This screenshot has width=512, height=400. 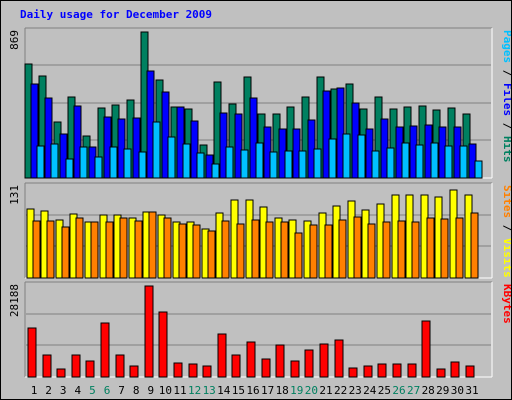 I want to click on x-tick-label: 29, so click(x=442, y=390).